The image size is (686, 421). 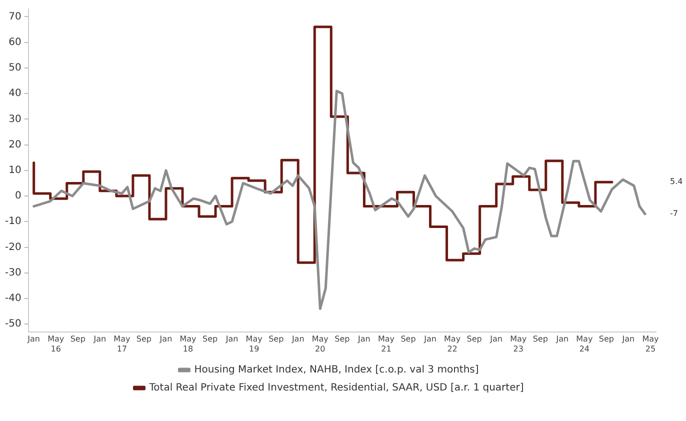 What do you see at coordinates (452, 344) in the screenshot?
I see `x-tick-label: May 22` at bounding box center [452, 344].